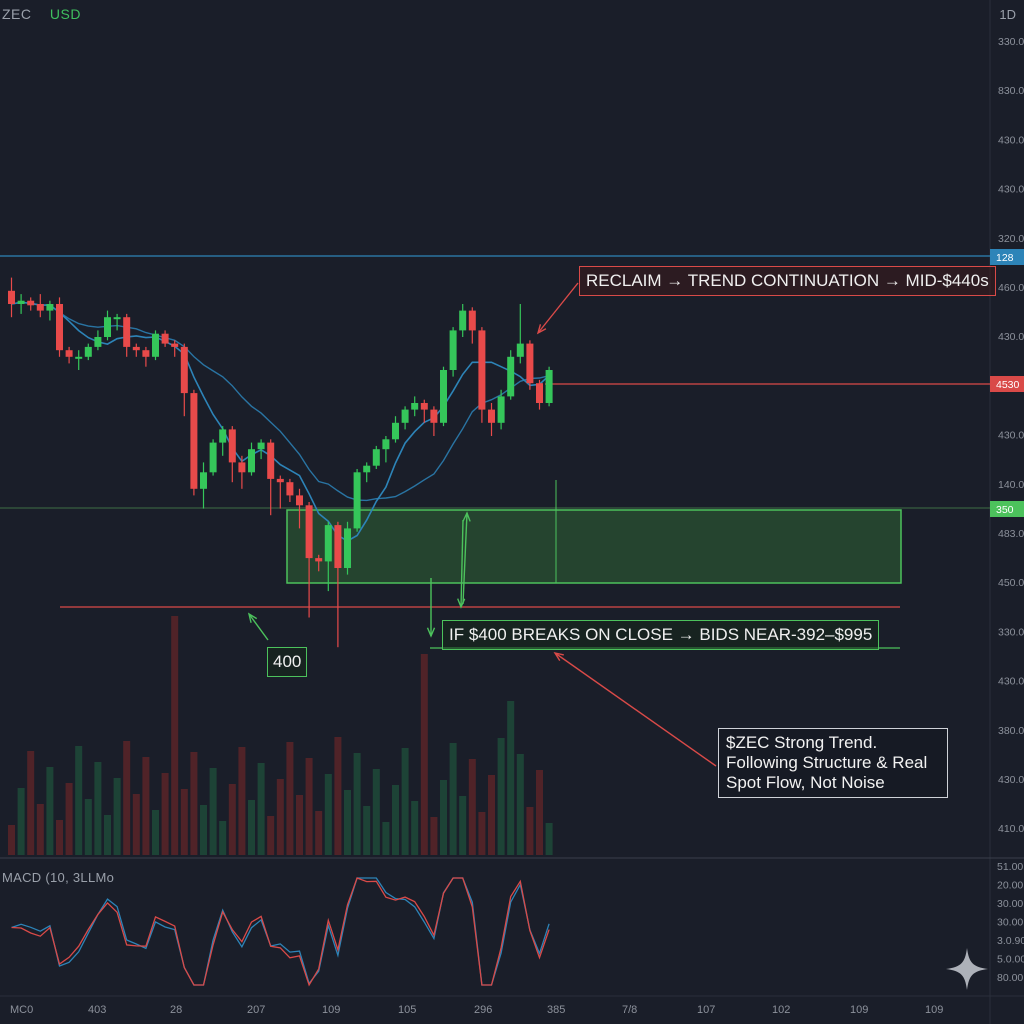 Image resolution: width=1024 pixels, height=1024 pixels. Describe the element at coordinates (58, 877) in the screenshot. I see `macd-label: MACD (10, 3LLMo` at that location.